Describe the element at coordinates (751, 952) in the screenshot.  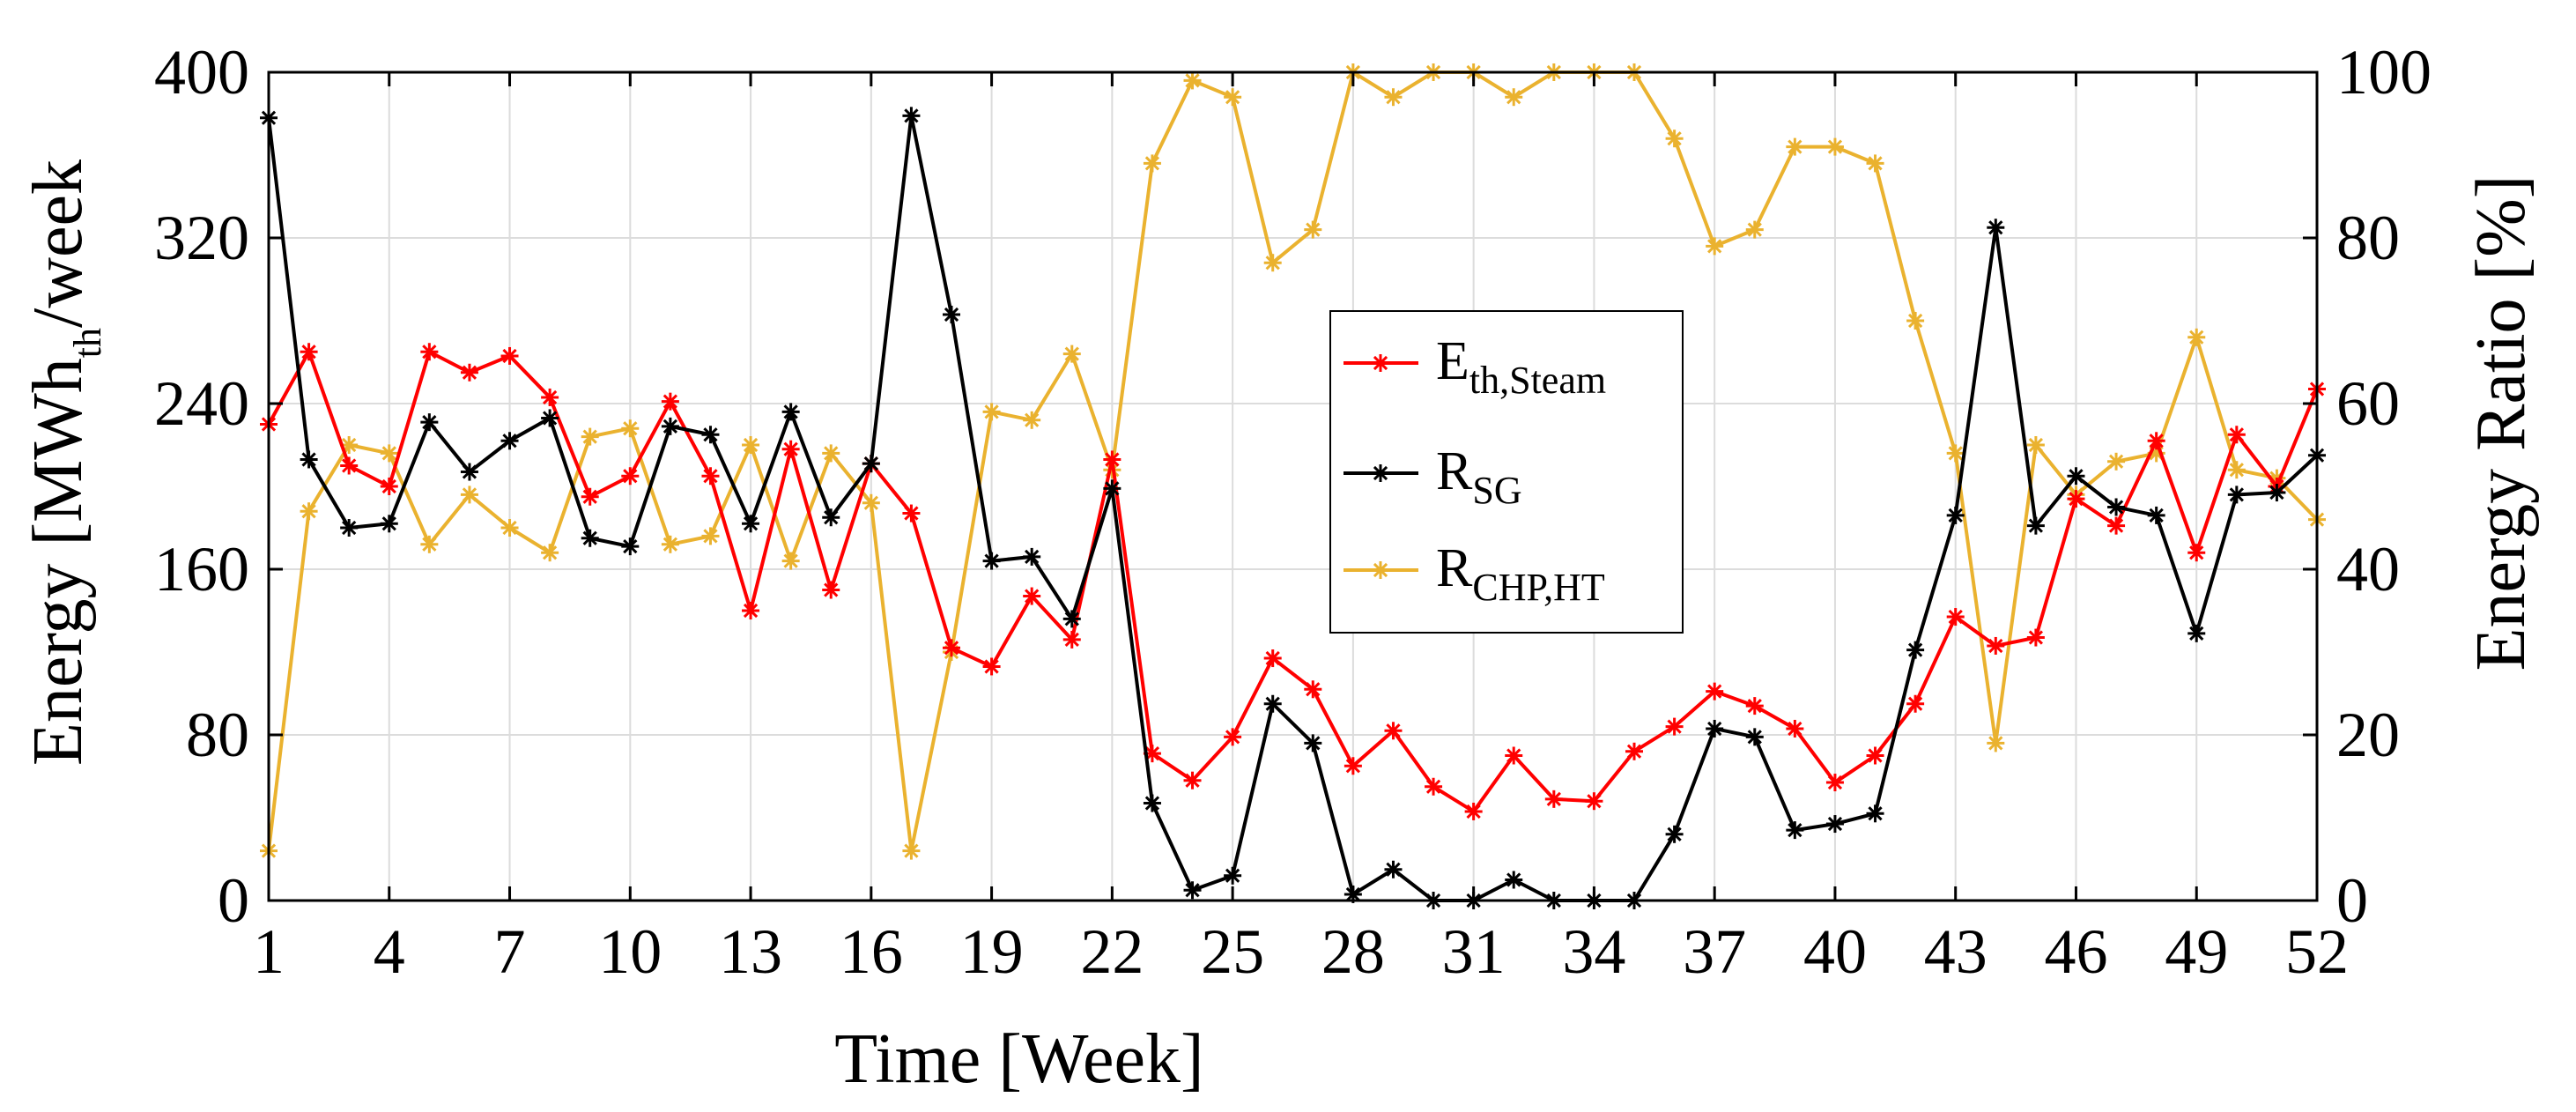
I see `x-tick-label: 13` at that location.